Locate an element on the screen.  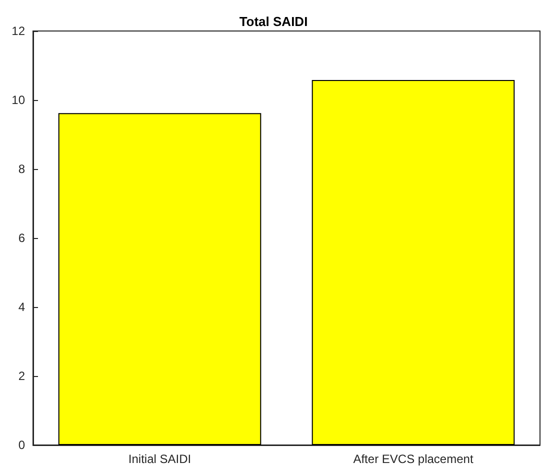
x-tick-label: After EVCS placement is located at coordinates (413, 459).